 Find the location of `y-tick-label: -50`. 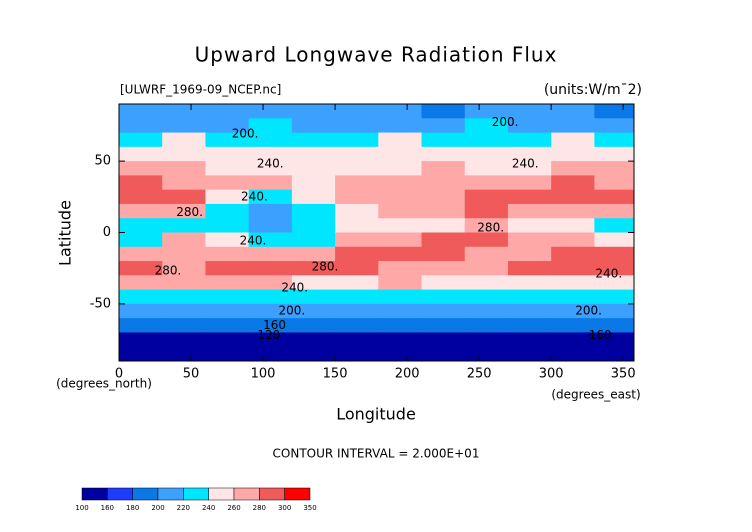

y-tick-label: -50 is located at coordinates (100, 303).